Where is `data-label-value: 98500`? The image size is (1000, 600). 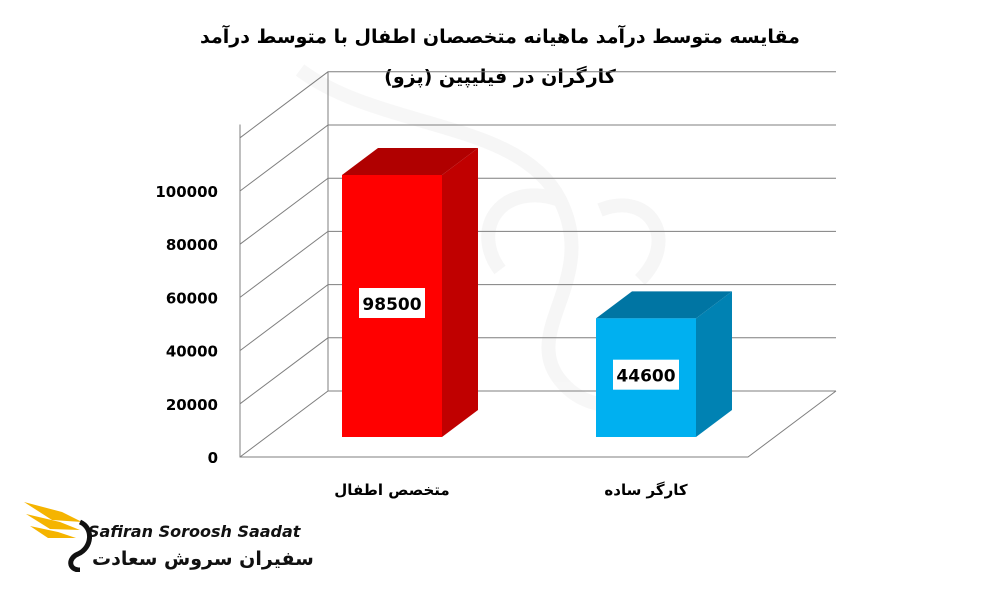 data-label-value: 98500 is located at coordinates (391, 305).